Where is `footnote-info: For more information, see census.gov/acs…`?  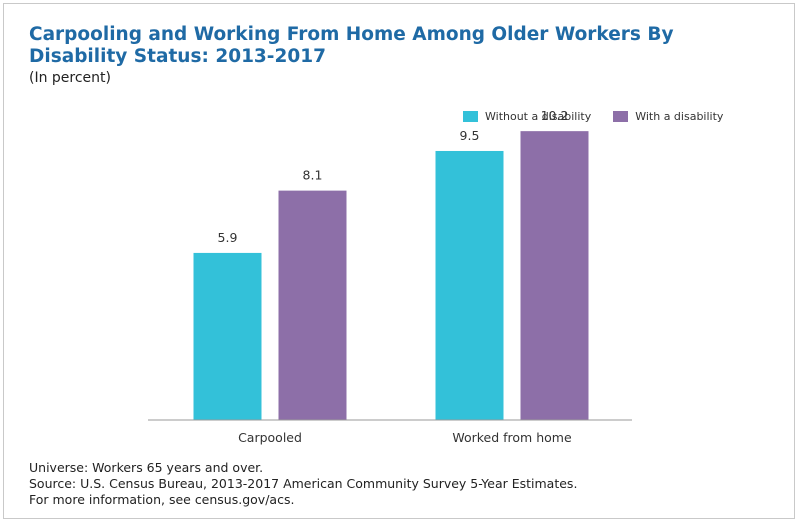
footnote-info: For more information, see census.gov/acs… is located at coordinates (162, 499).